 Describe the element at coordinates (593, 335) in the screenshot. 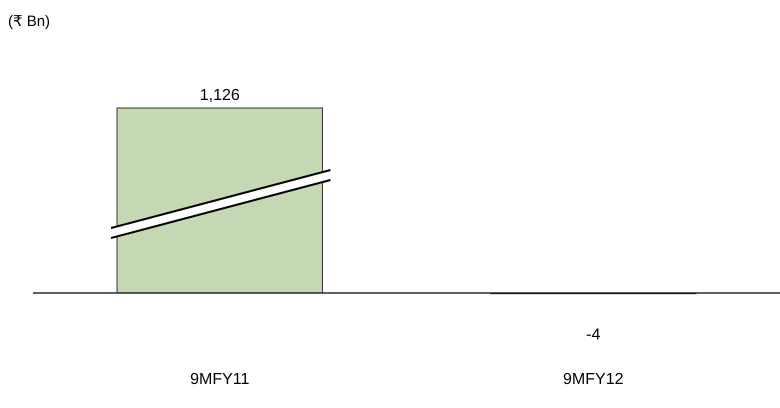

I see `data-label: -4` at that location.